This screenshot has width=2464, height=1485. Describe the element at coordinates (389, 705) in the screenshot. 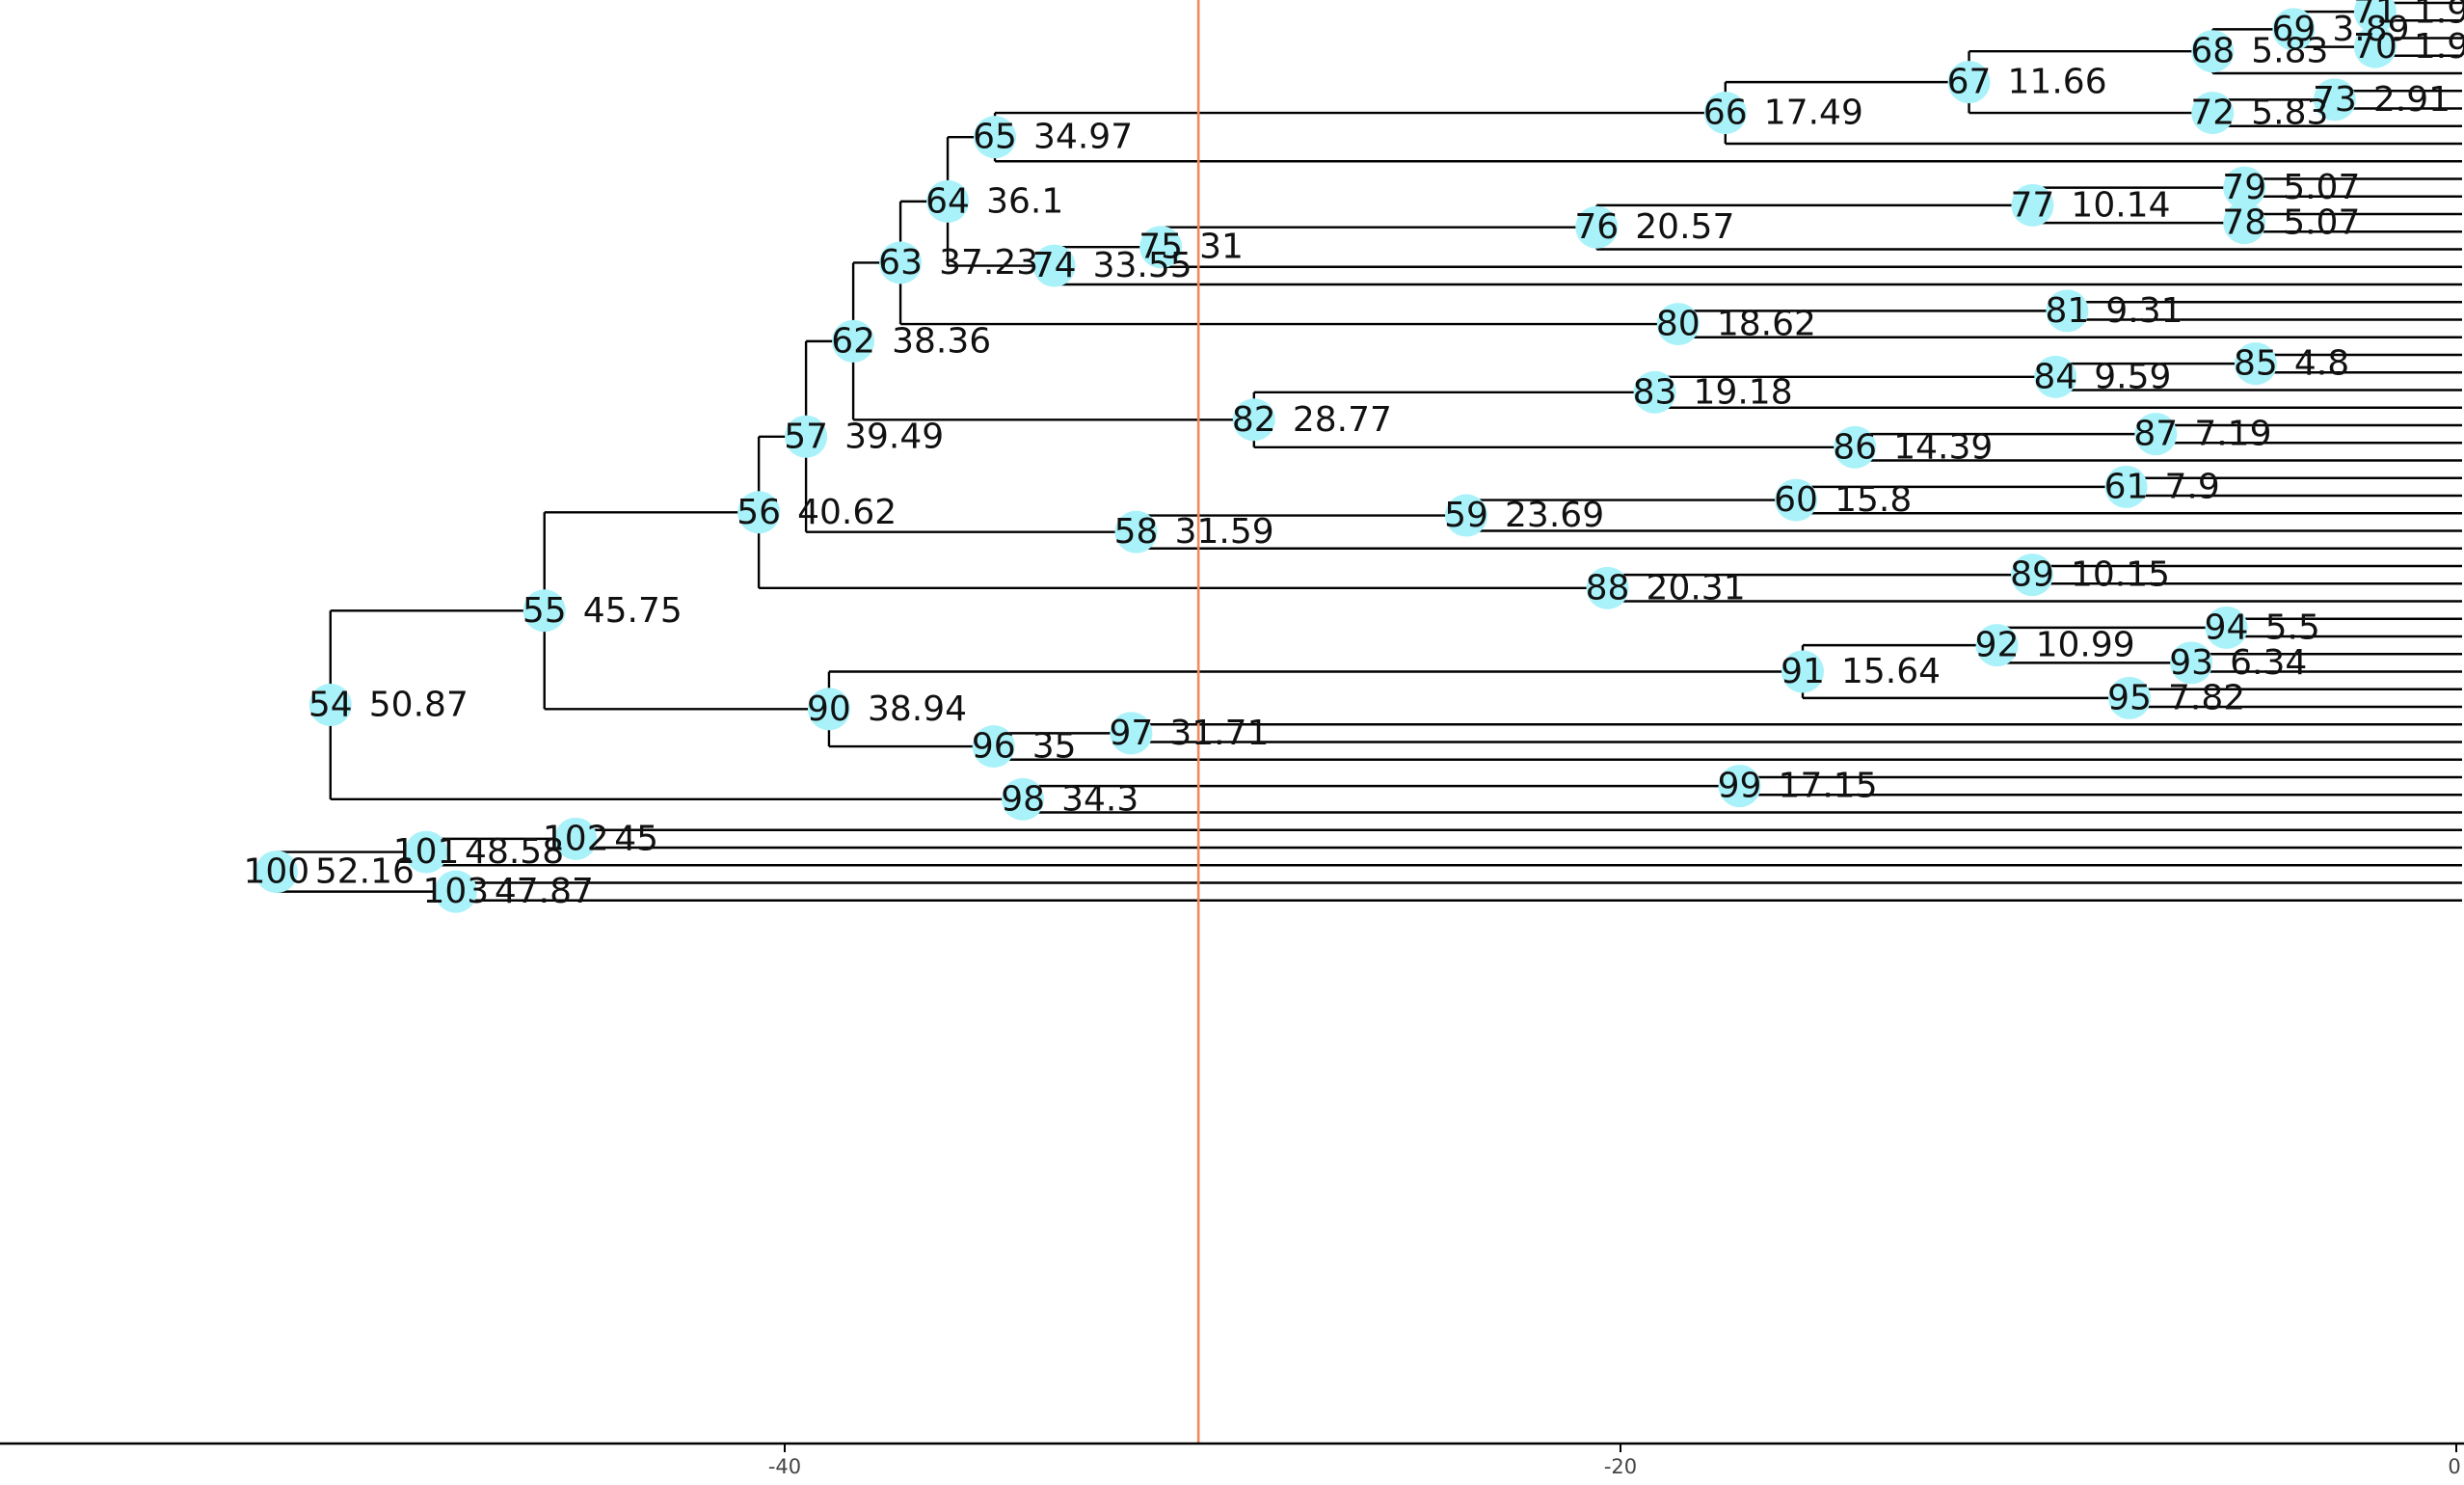

I see `node-54: 54 50.87` at that location.